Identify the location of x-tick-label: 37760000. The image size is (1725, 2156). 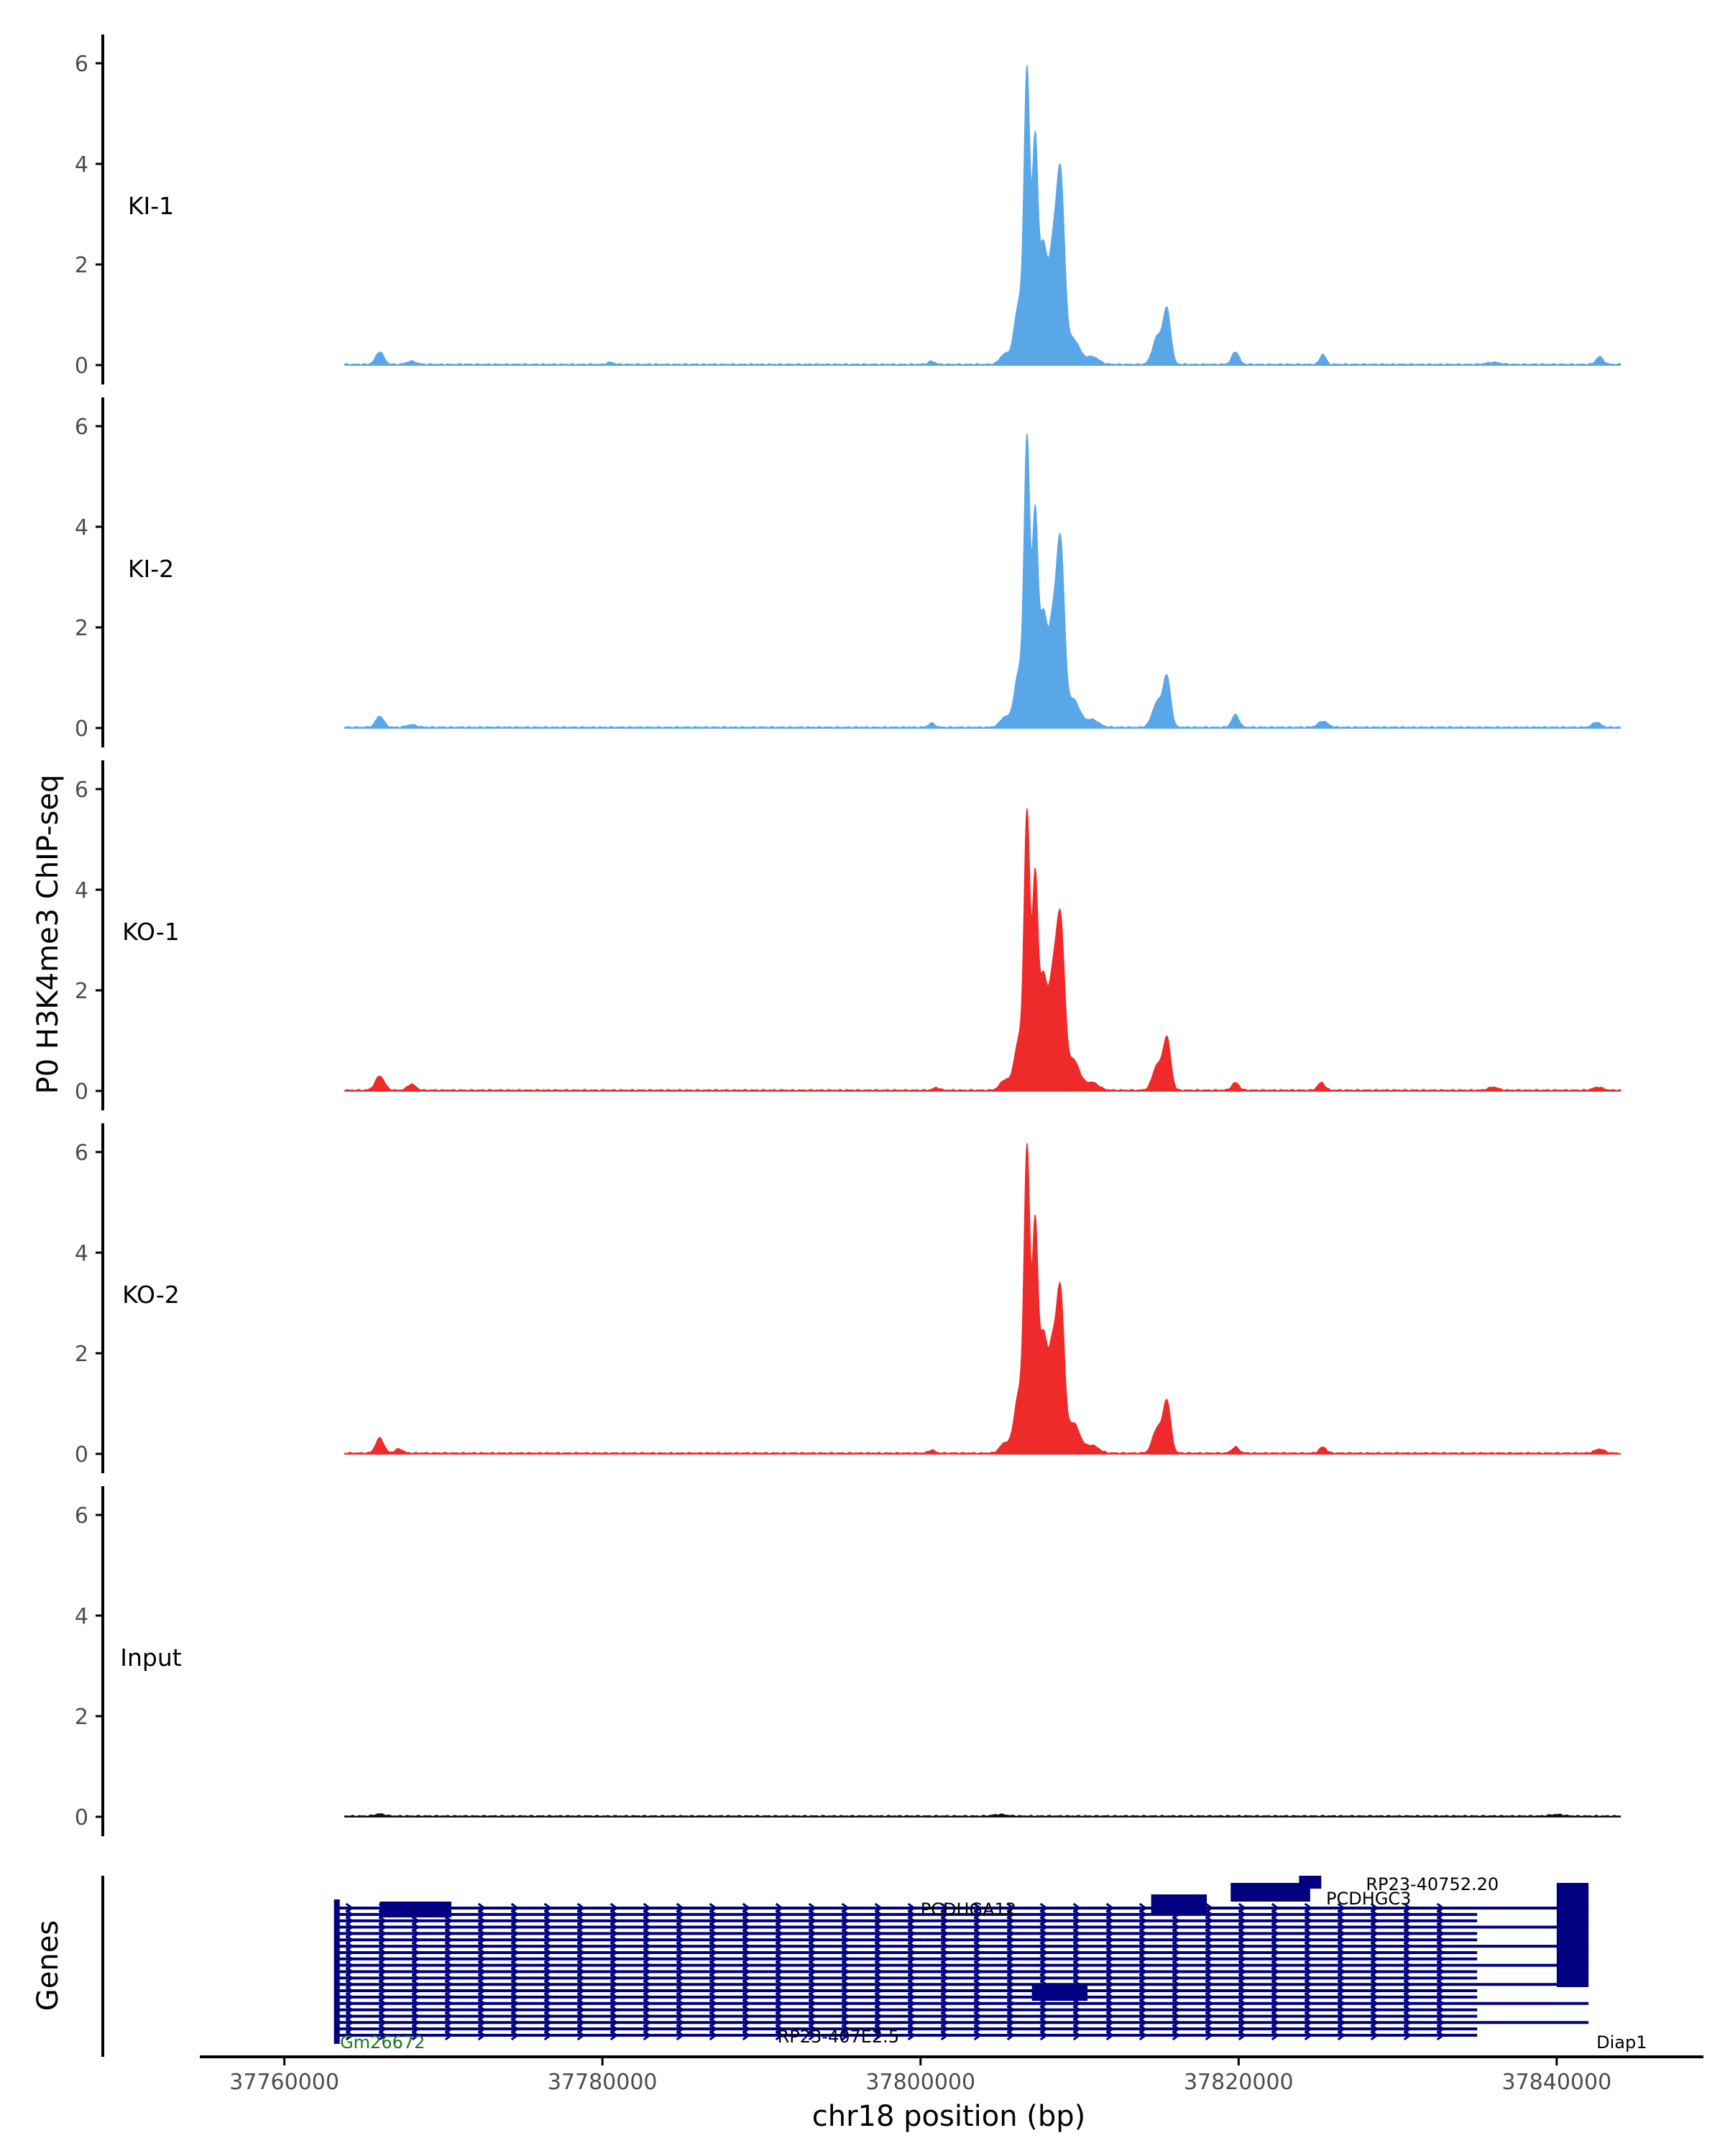
(284, 2082).